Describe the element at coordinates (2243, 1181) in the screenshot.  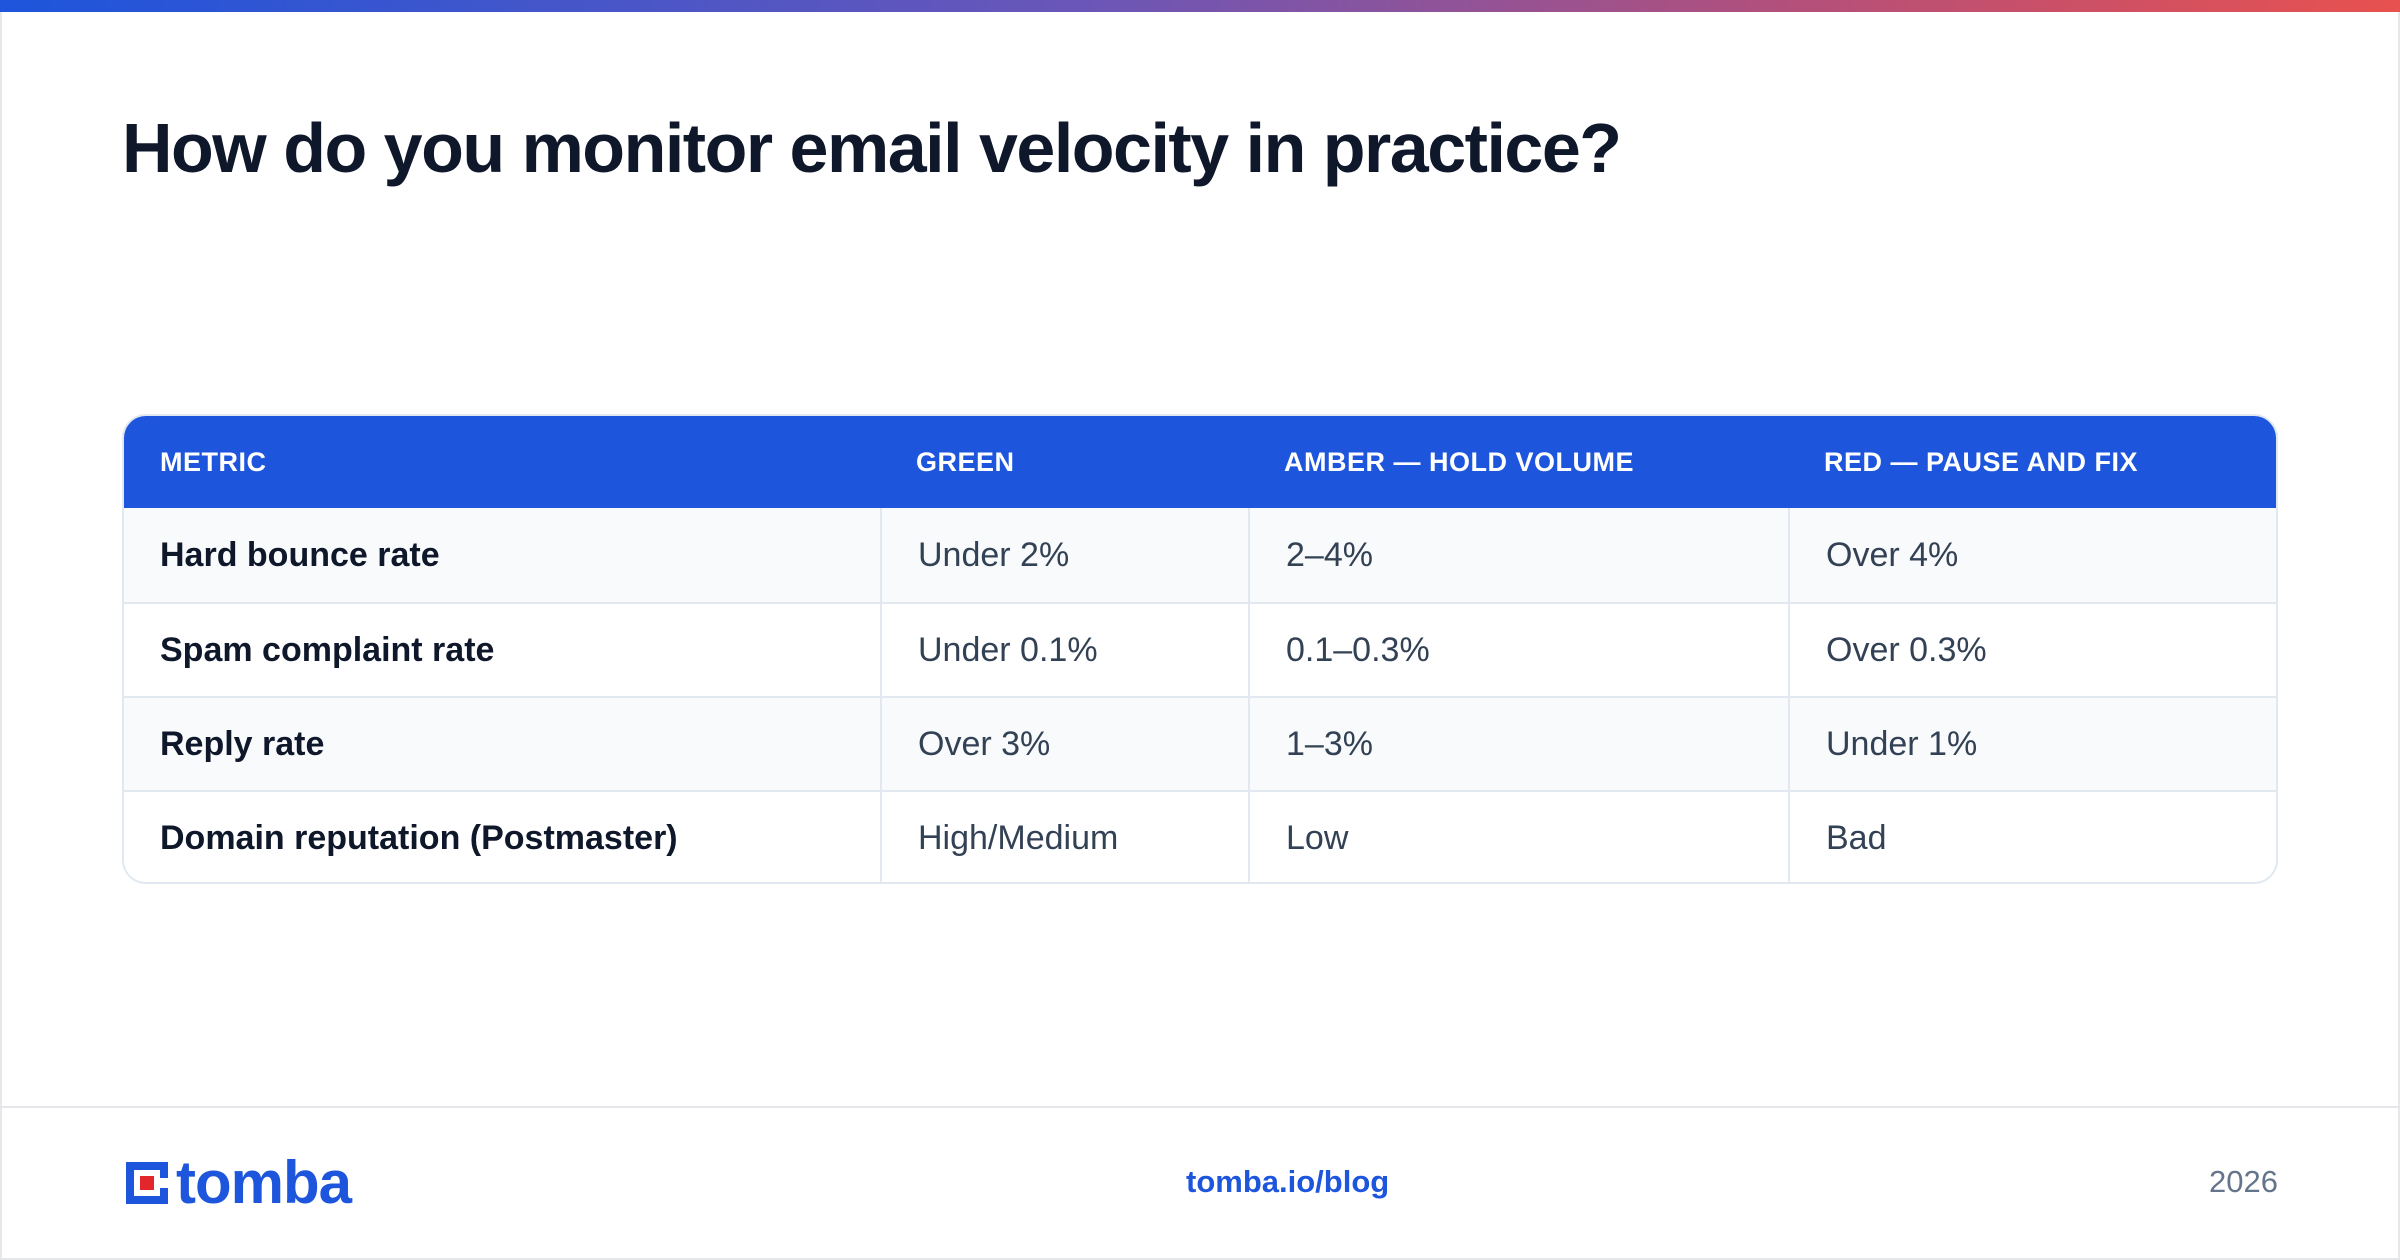
I see `footer-year: 2026` at that location.